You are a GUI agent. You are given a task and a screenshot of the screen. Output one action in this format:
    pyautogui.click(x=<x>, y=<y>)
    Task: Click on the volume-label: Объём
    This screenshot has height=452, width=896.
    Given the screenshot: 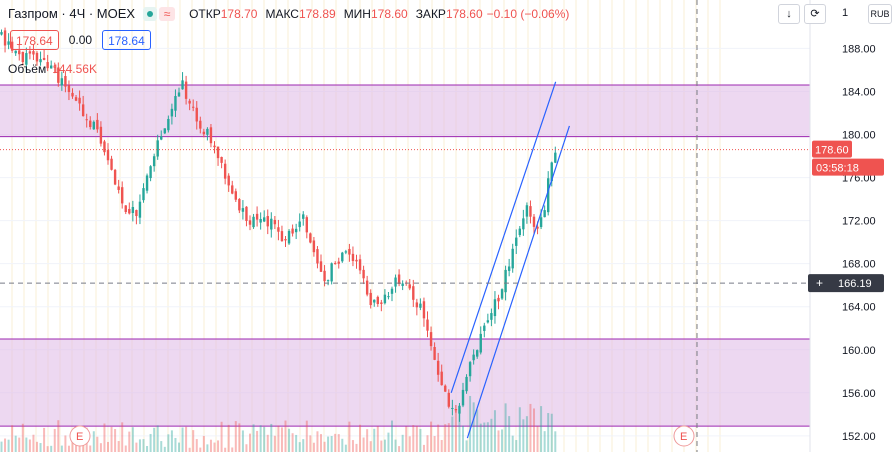 What is the action you would take?
    pyautogui.click(x=27, y=69)
    